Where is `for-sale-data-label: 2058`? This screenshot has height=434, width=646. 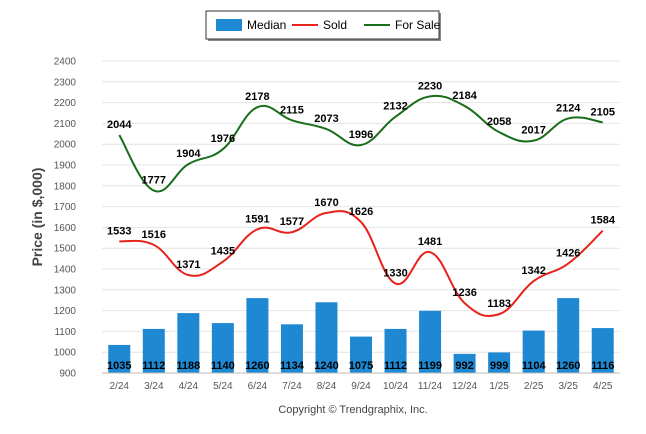 for-sale-data-label: 2058 is located at coordinates (499, 122).